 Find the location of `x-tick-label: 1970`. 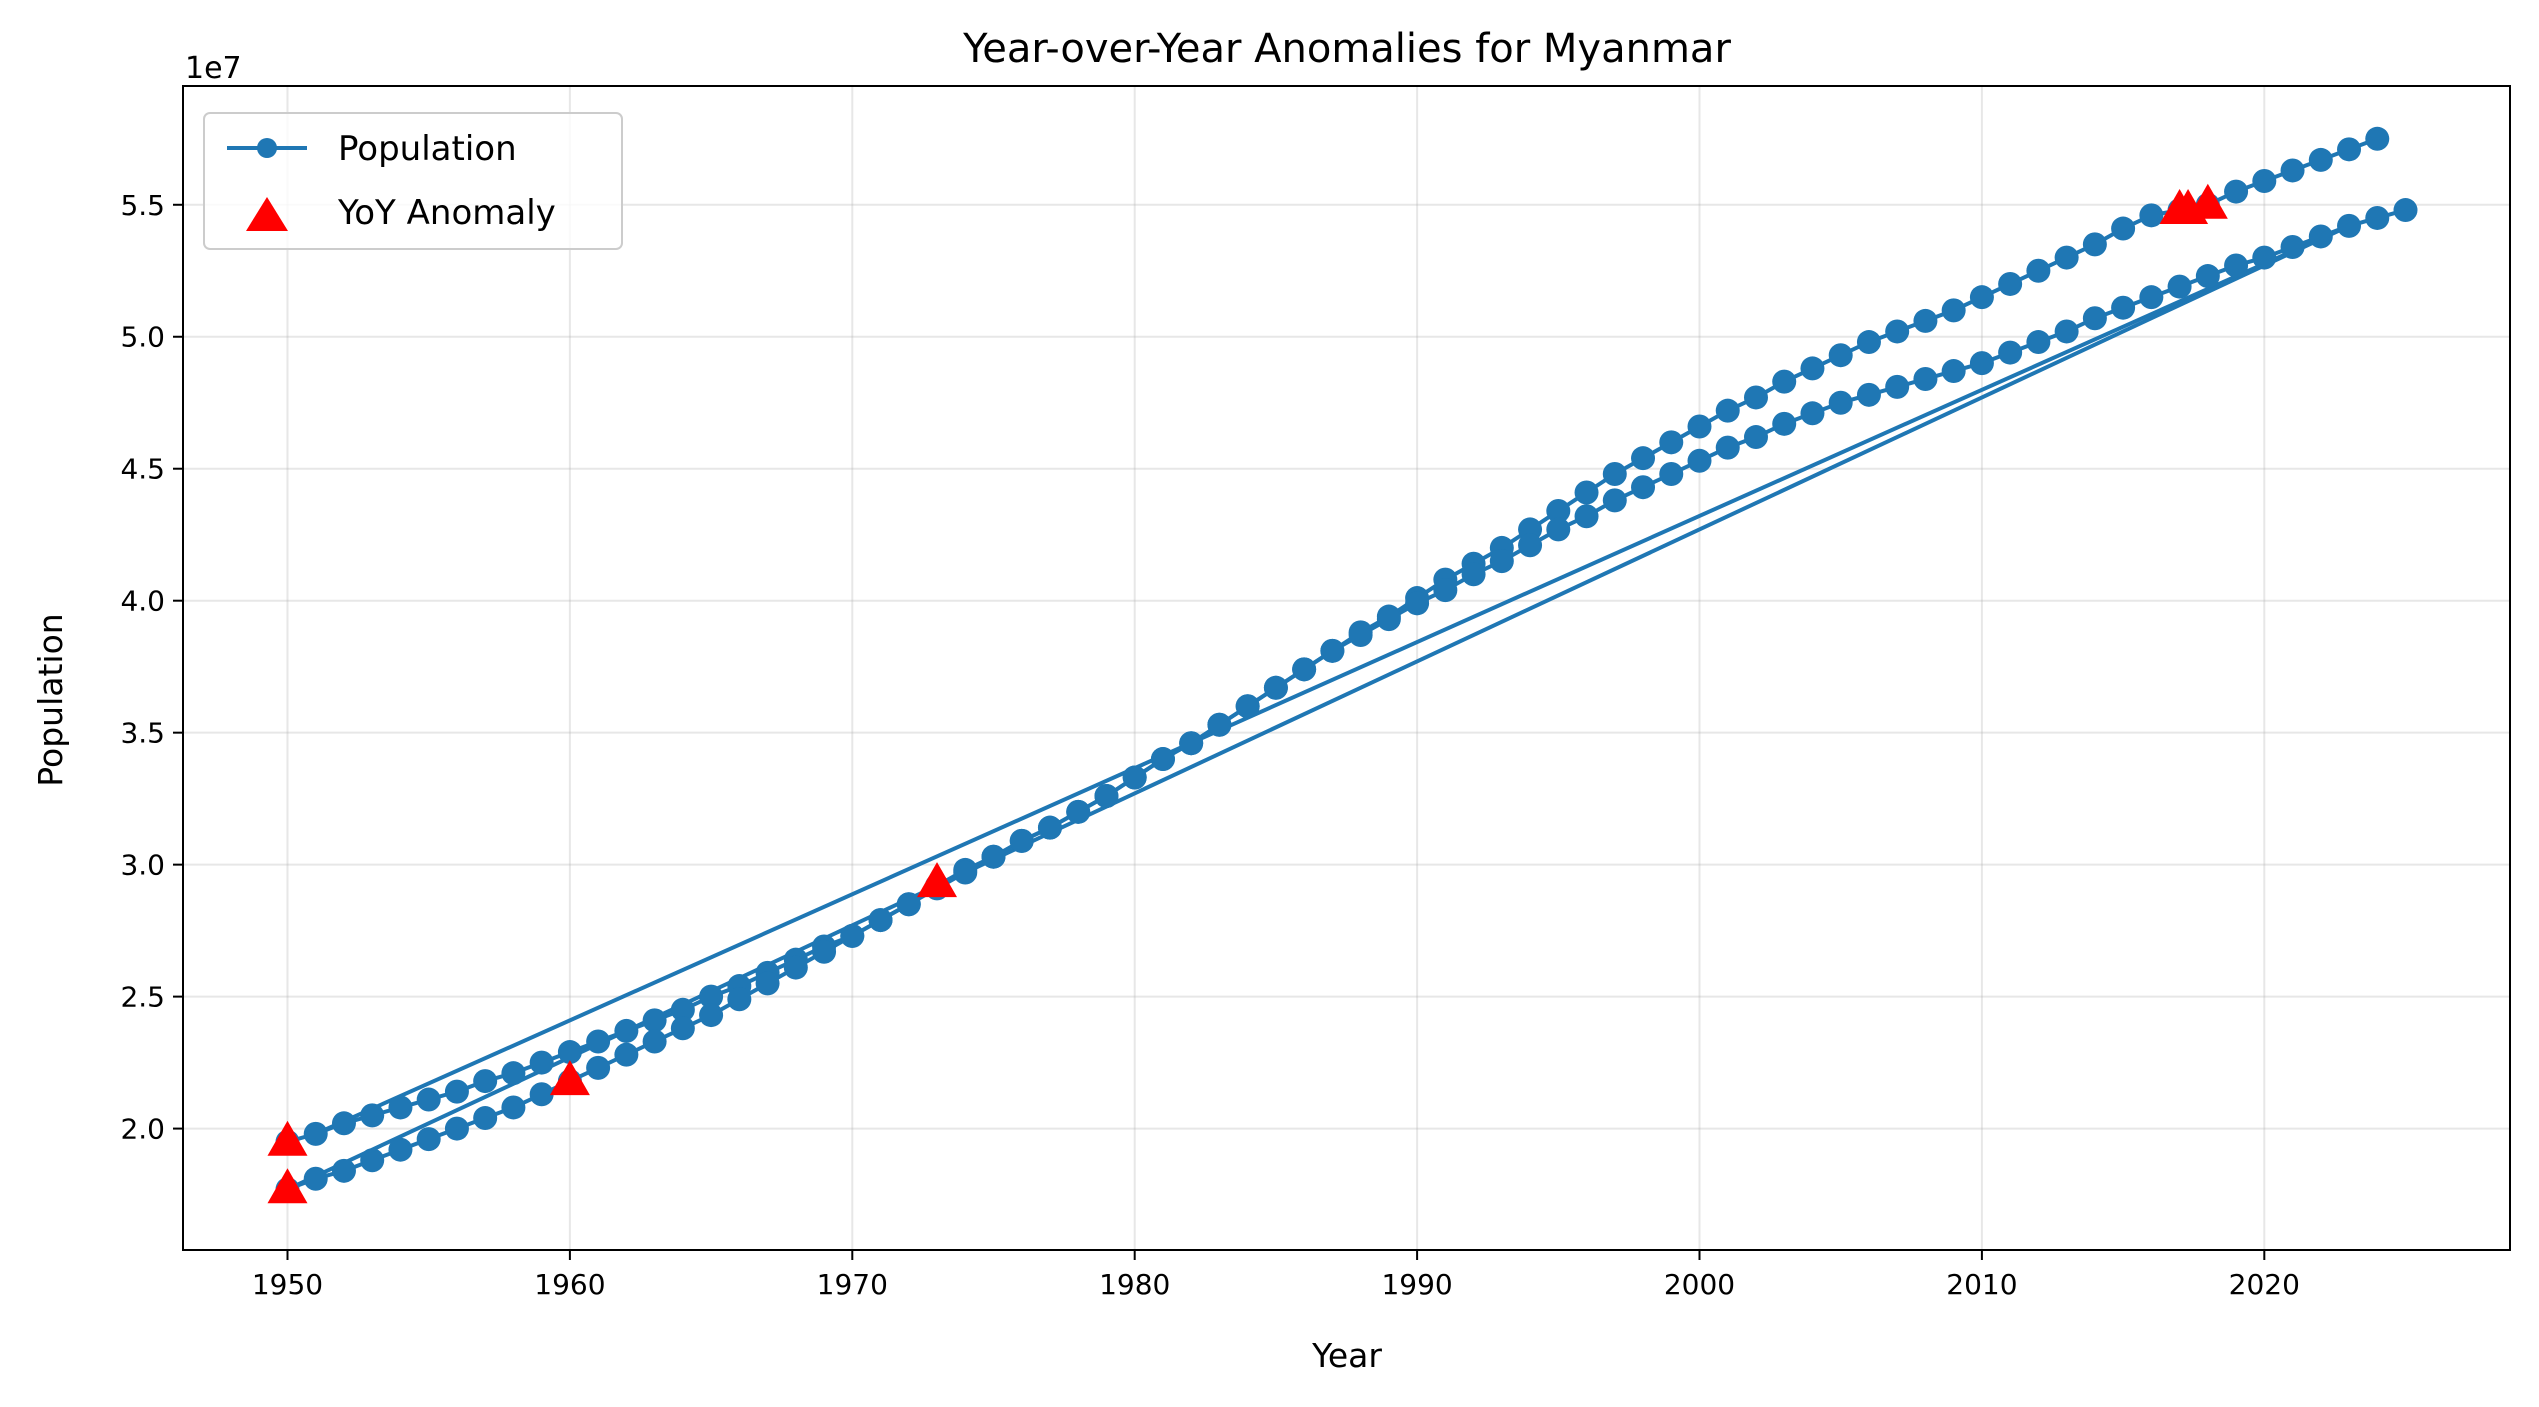

x-tick-label: 1970 is located at coordinates (852, 1284).